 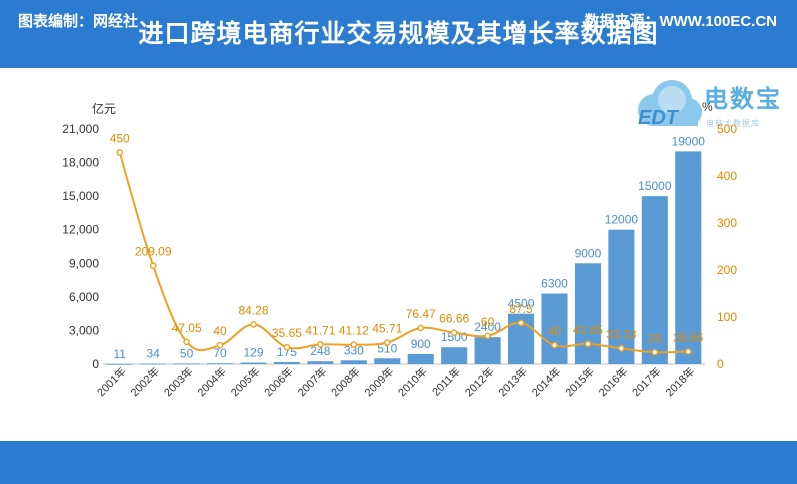 I want to click on footer-credit: 图表编制：网经社, so click(x=78, y=21).